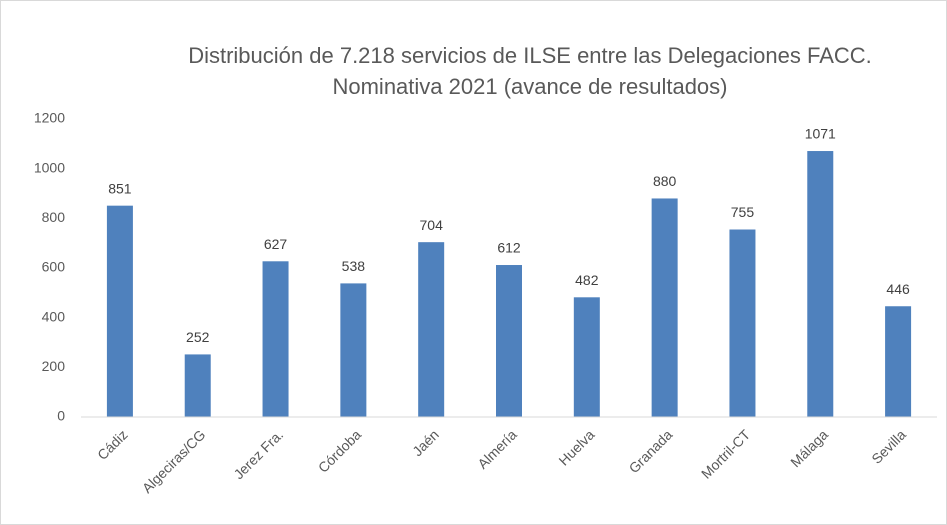 This screenshot has height=525, width=947. Describe the element at coordinates (743, 212) in the screenshot. I see `data-label: 755` at that location.